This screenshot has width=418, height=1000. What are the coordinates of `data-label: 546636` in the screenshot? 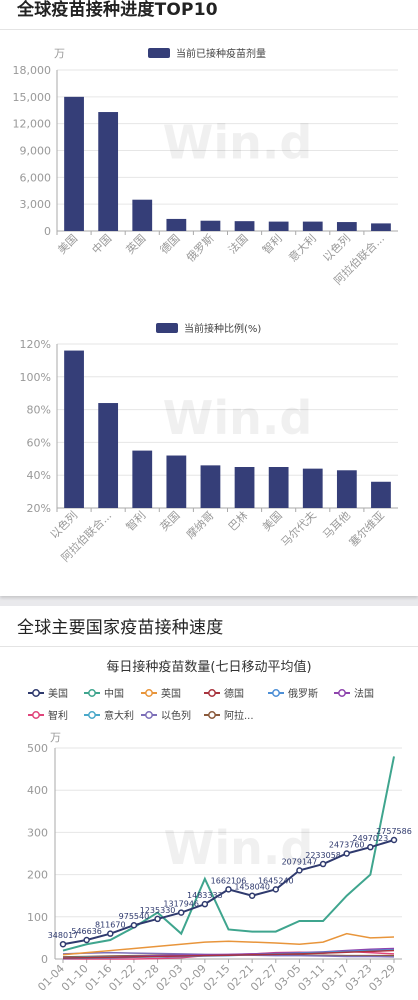 It's located at (86, 931).